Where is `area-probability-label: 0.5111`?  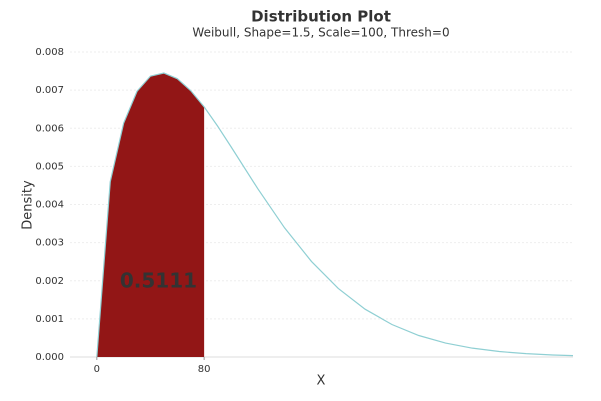
area-probability-label: 0.5111 is located at coordinates (158, 281).